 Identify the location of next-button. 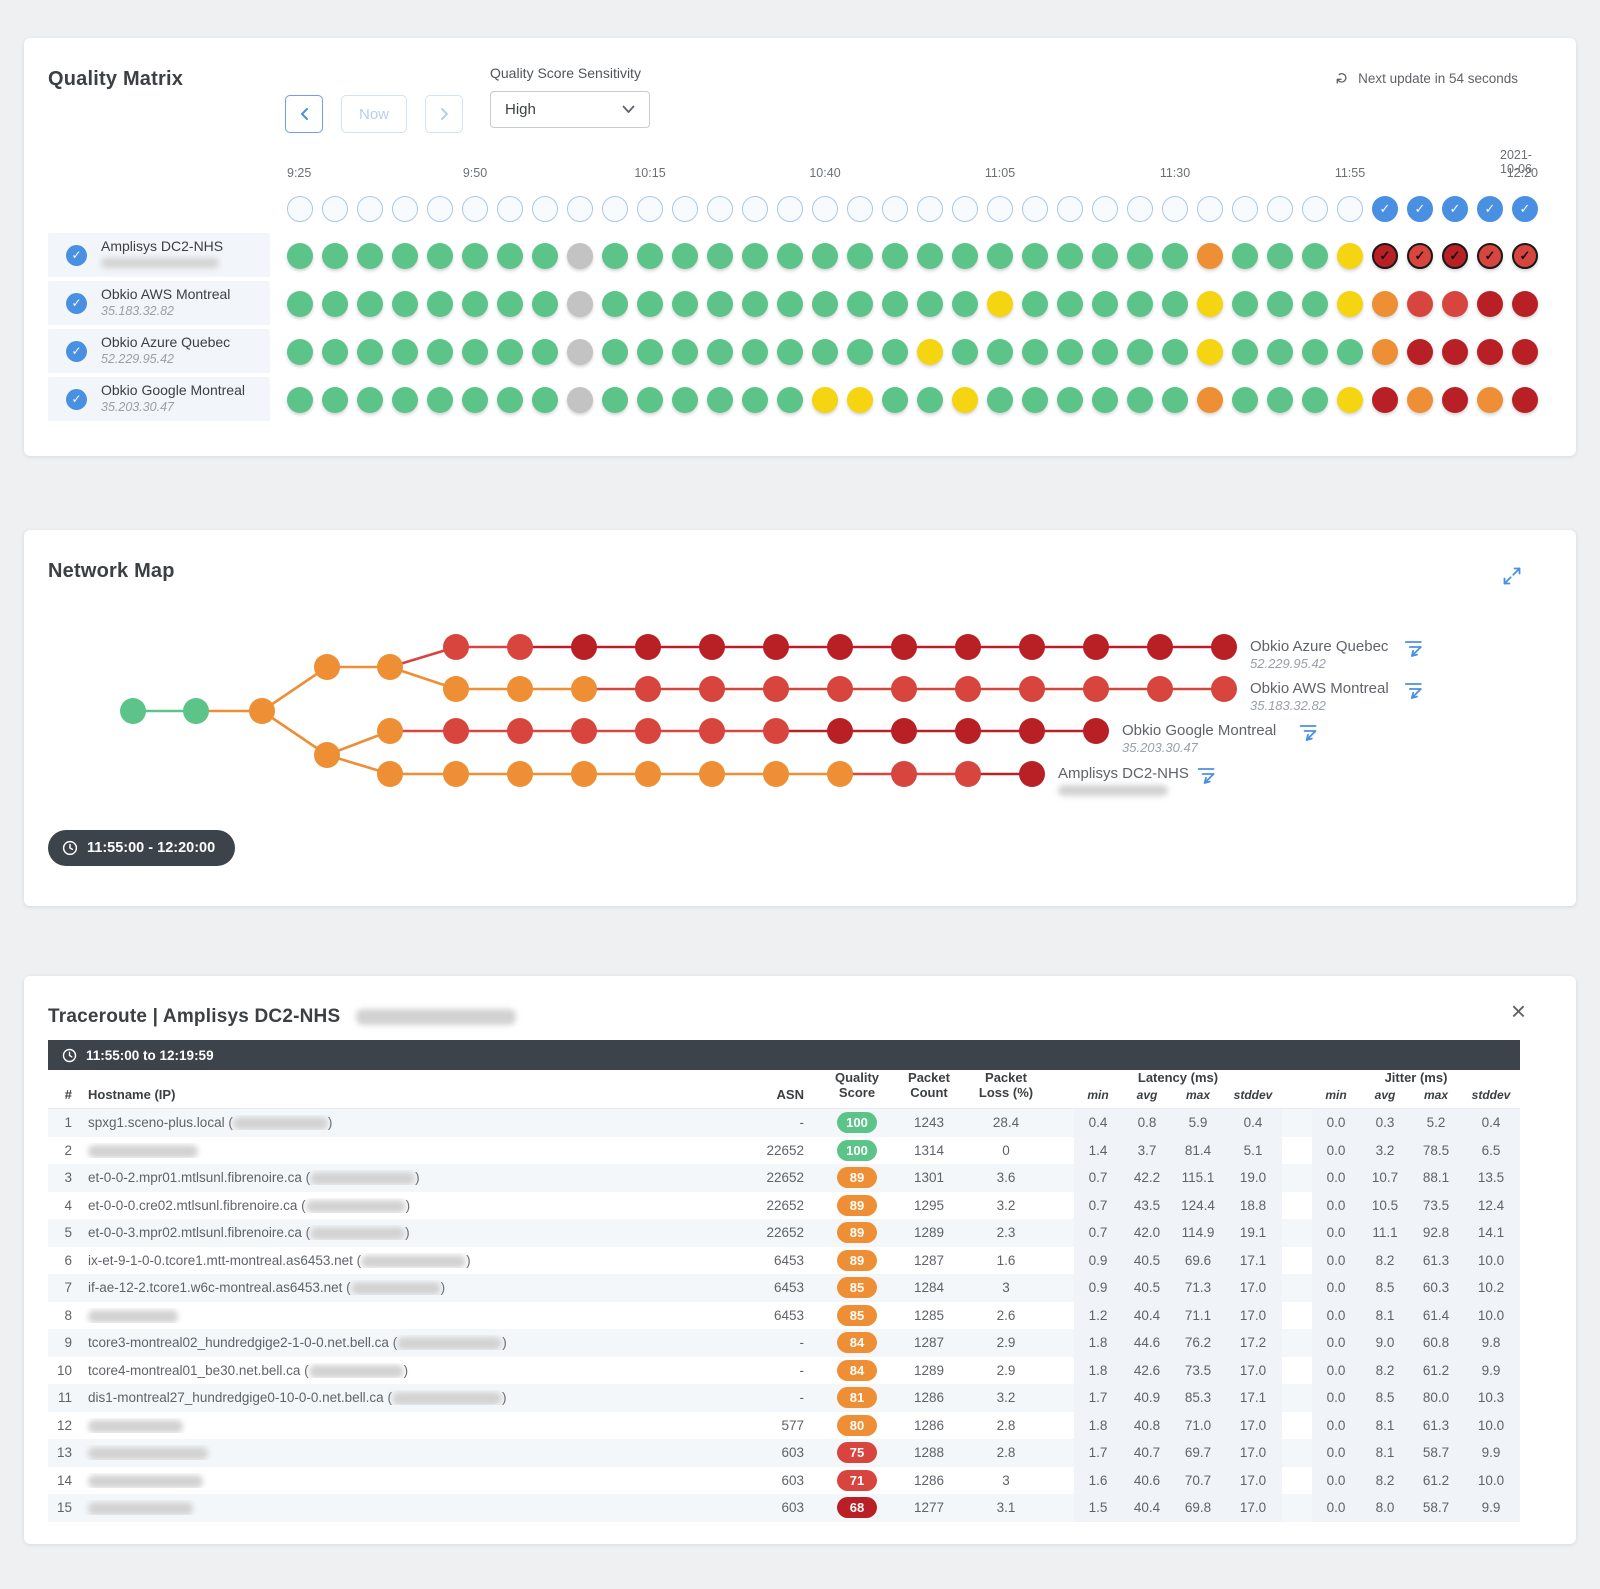
(444, 114).